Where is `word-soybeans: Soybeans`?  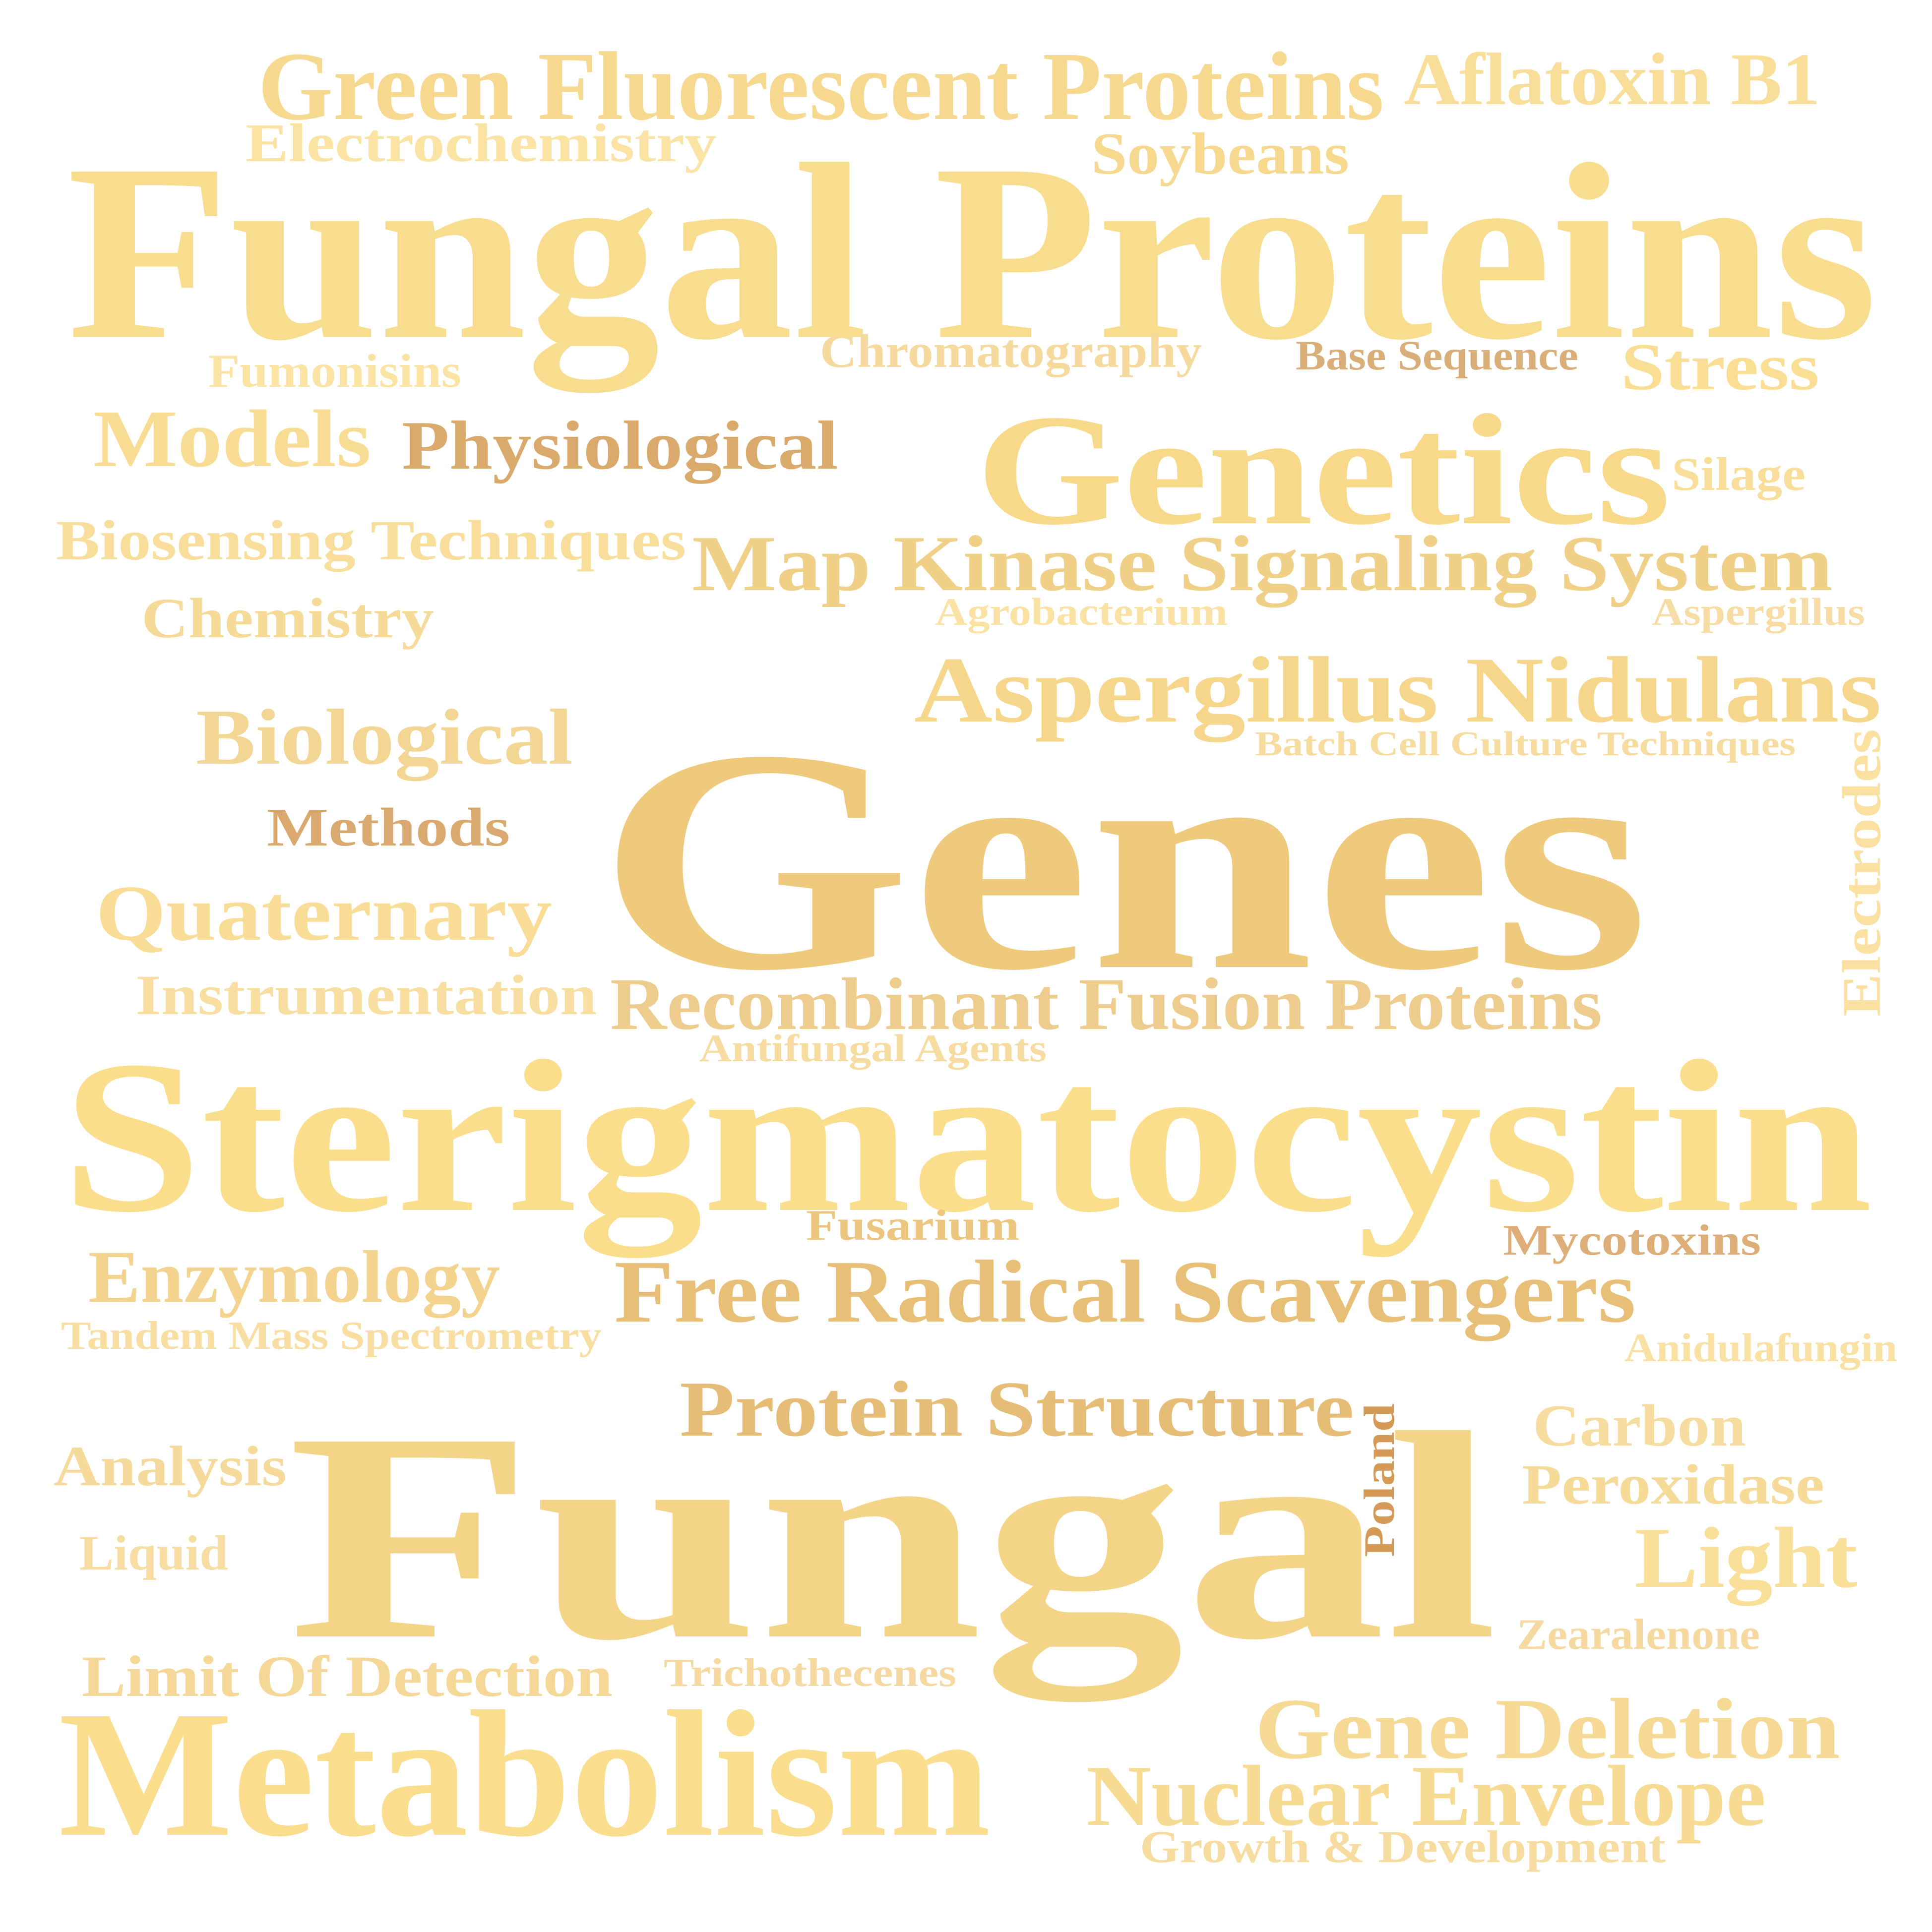
word-soybeans: Soybeans is located at coordinates (1220, 153).